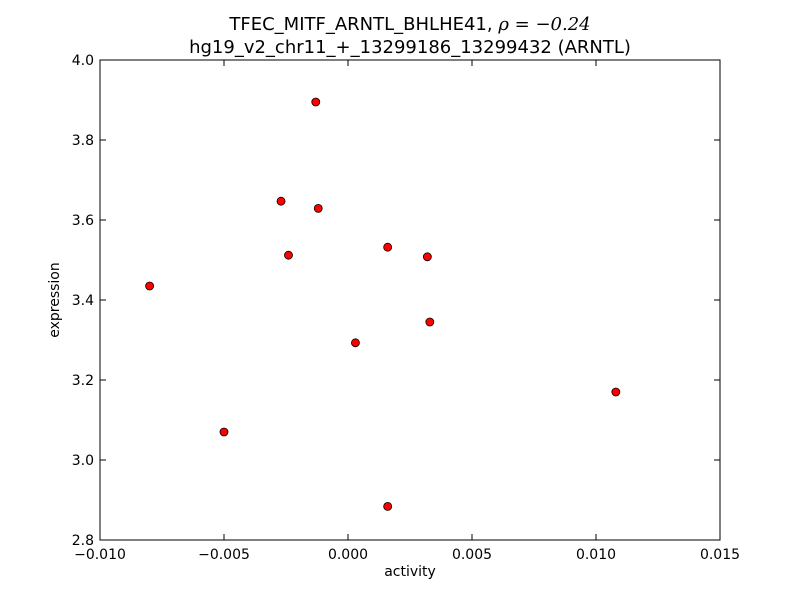 The height and width of the screenshot is (600, 800). Describe the element at coordinates (83, 221) in the screenshot. I see `y-tick-label: 3.6` at that location.